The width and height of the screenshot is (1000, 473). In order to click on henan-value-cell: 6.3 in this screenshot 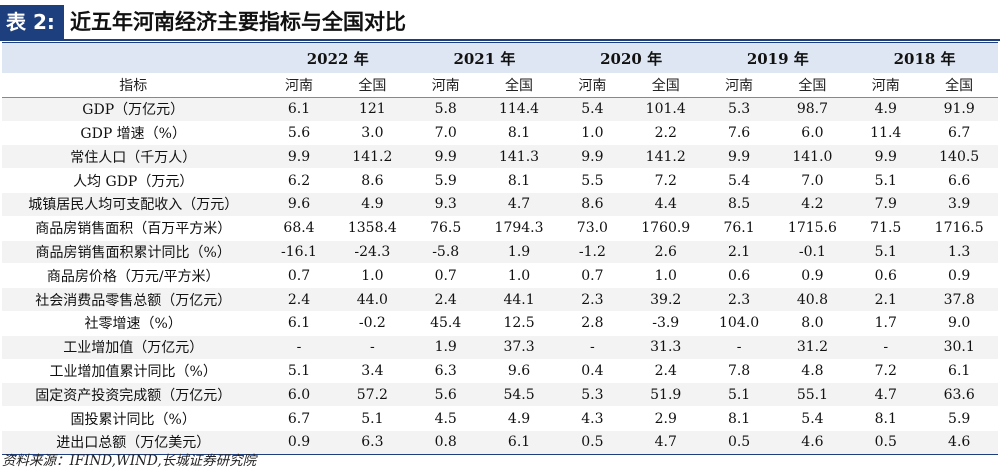, I will do `click(446, 371)`.